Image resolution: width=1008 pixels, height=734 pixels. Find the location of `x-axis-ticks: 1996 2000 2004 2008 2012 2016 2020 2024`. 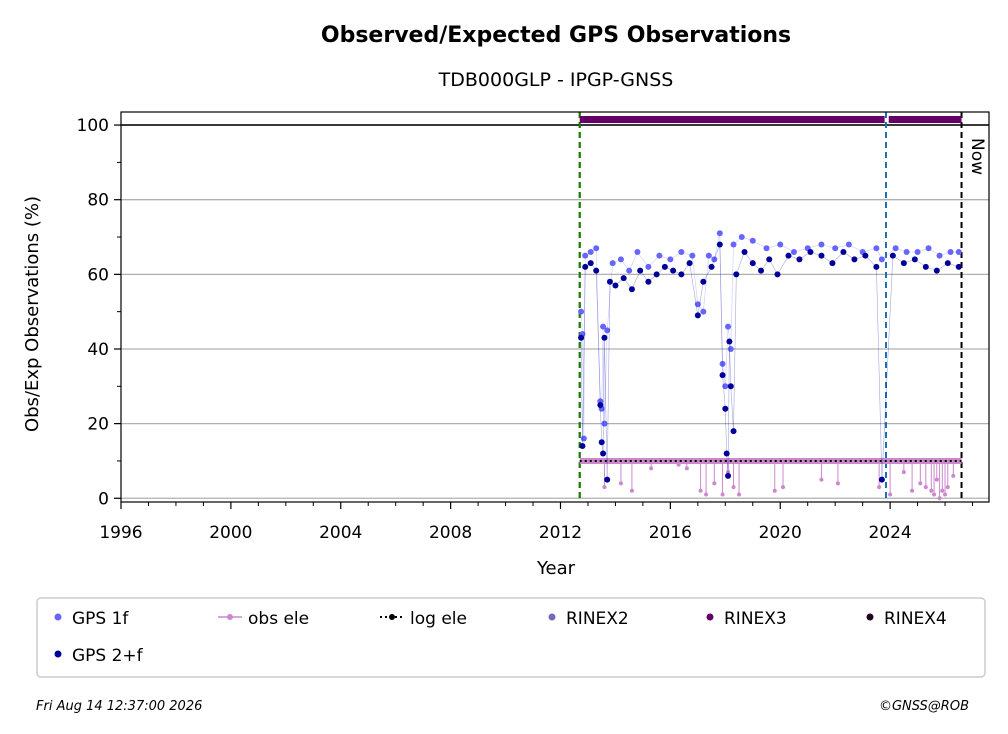

x-axis-ticks: 1996 2000 2004 2008 2012 2016 2020 2024 is located at coordinates (536, 522).